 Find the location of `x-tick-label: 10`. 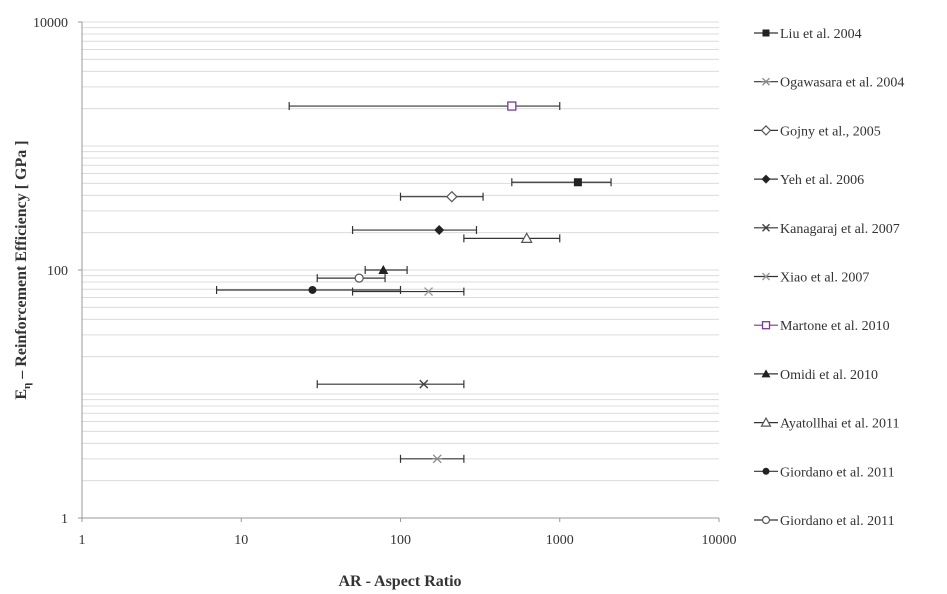

x-tick-label: 10 is located at coordinates (241, 540).